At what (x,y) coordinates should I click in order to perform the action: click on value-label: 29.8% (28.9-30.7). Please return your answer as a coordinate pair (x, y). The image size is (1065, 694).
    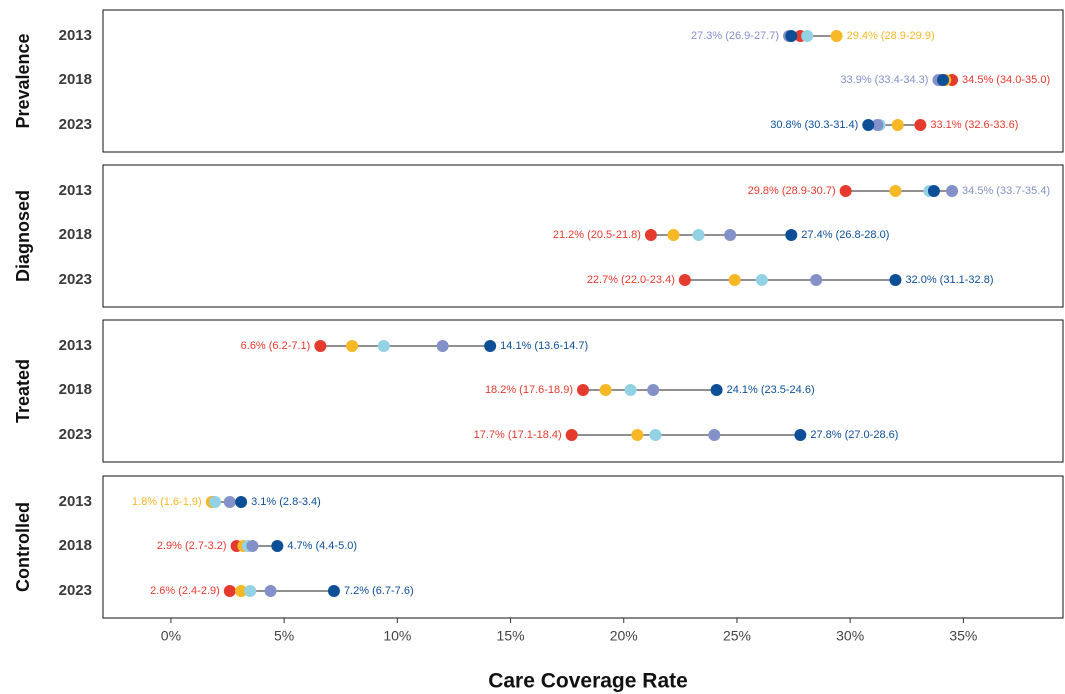
    Looking at the image, I should click on (792, 191).